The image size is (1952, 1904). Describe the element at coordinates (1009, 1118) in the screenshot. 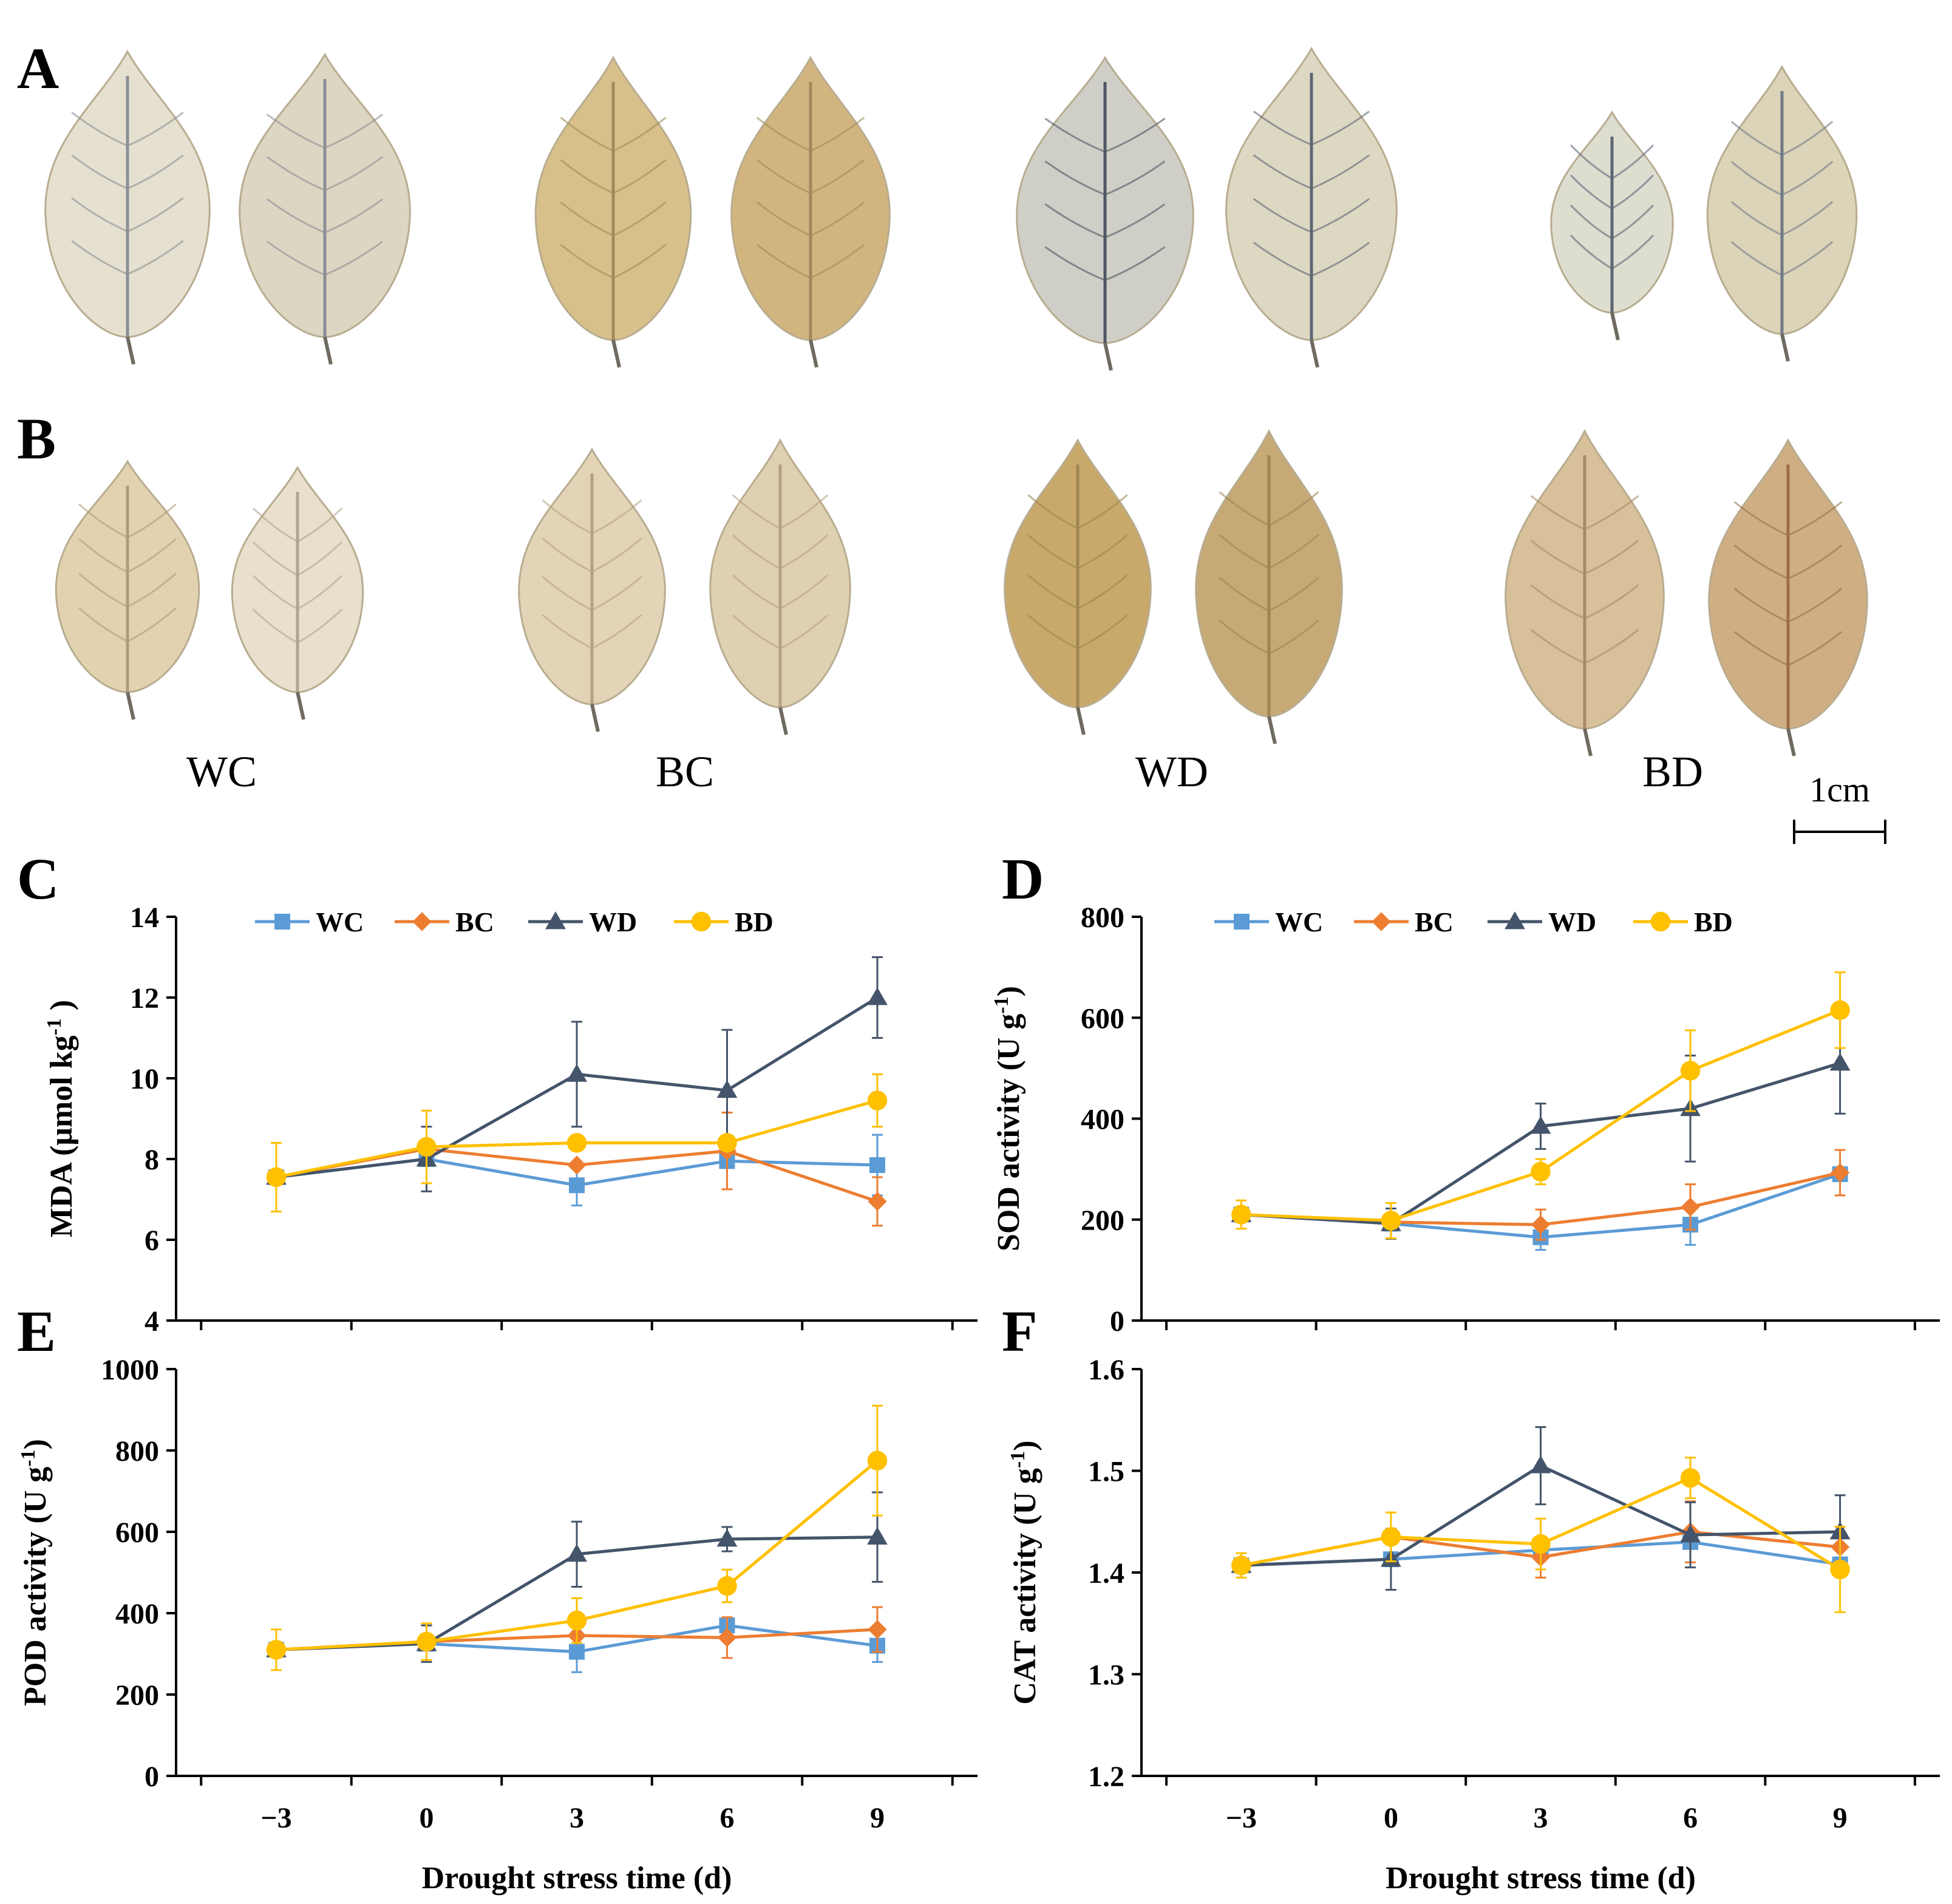

I see `chart-d-y-axis-title: SOD activity (U g-1)` at that location.